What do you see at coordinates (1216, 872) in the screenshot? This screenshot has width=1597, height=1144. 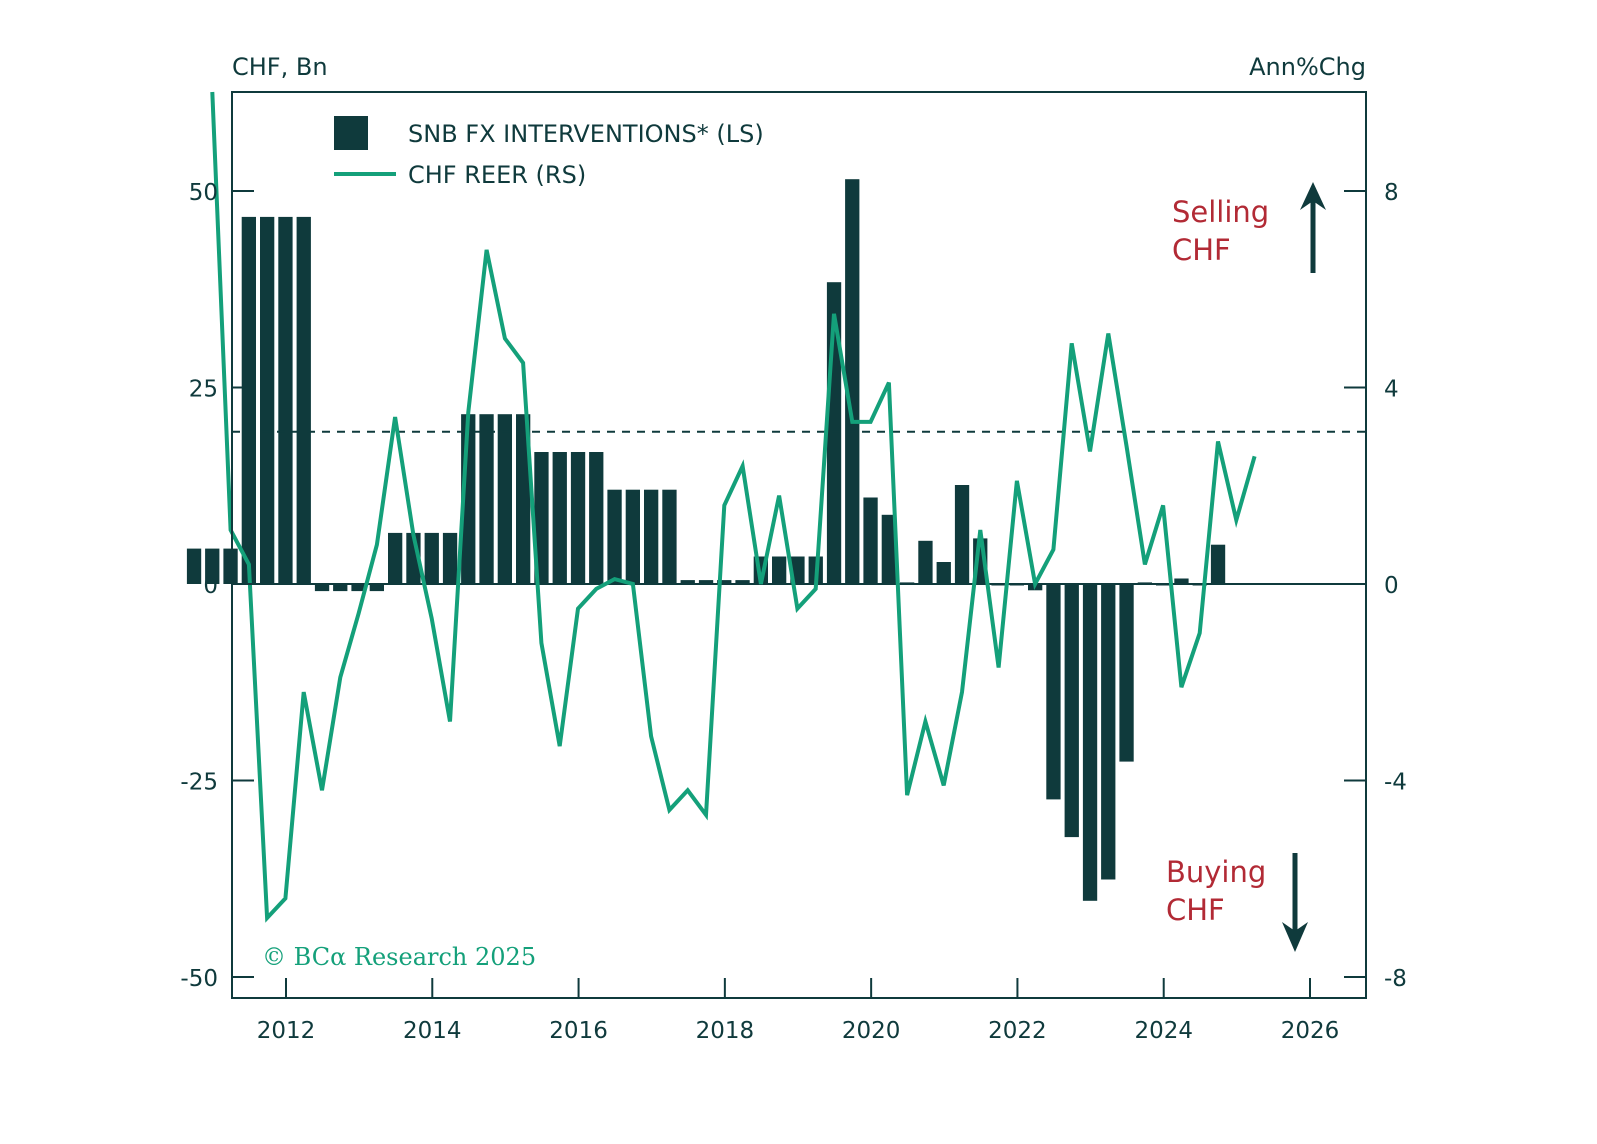 I see `buying-label-line1: Buying` at bounding box center [1216, 872].